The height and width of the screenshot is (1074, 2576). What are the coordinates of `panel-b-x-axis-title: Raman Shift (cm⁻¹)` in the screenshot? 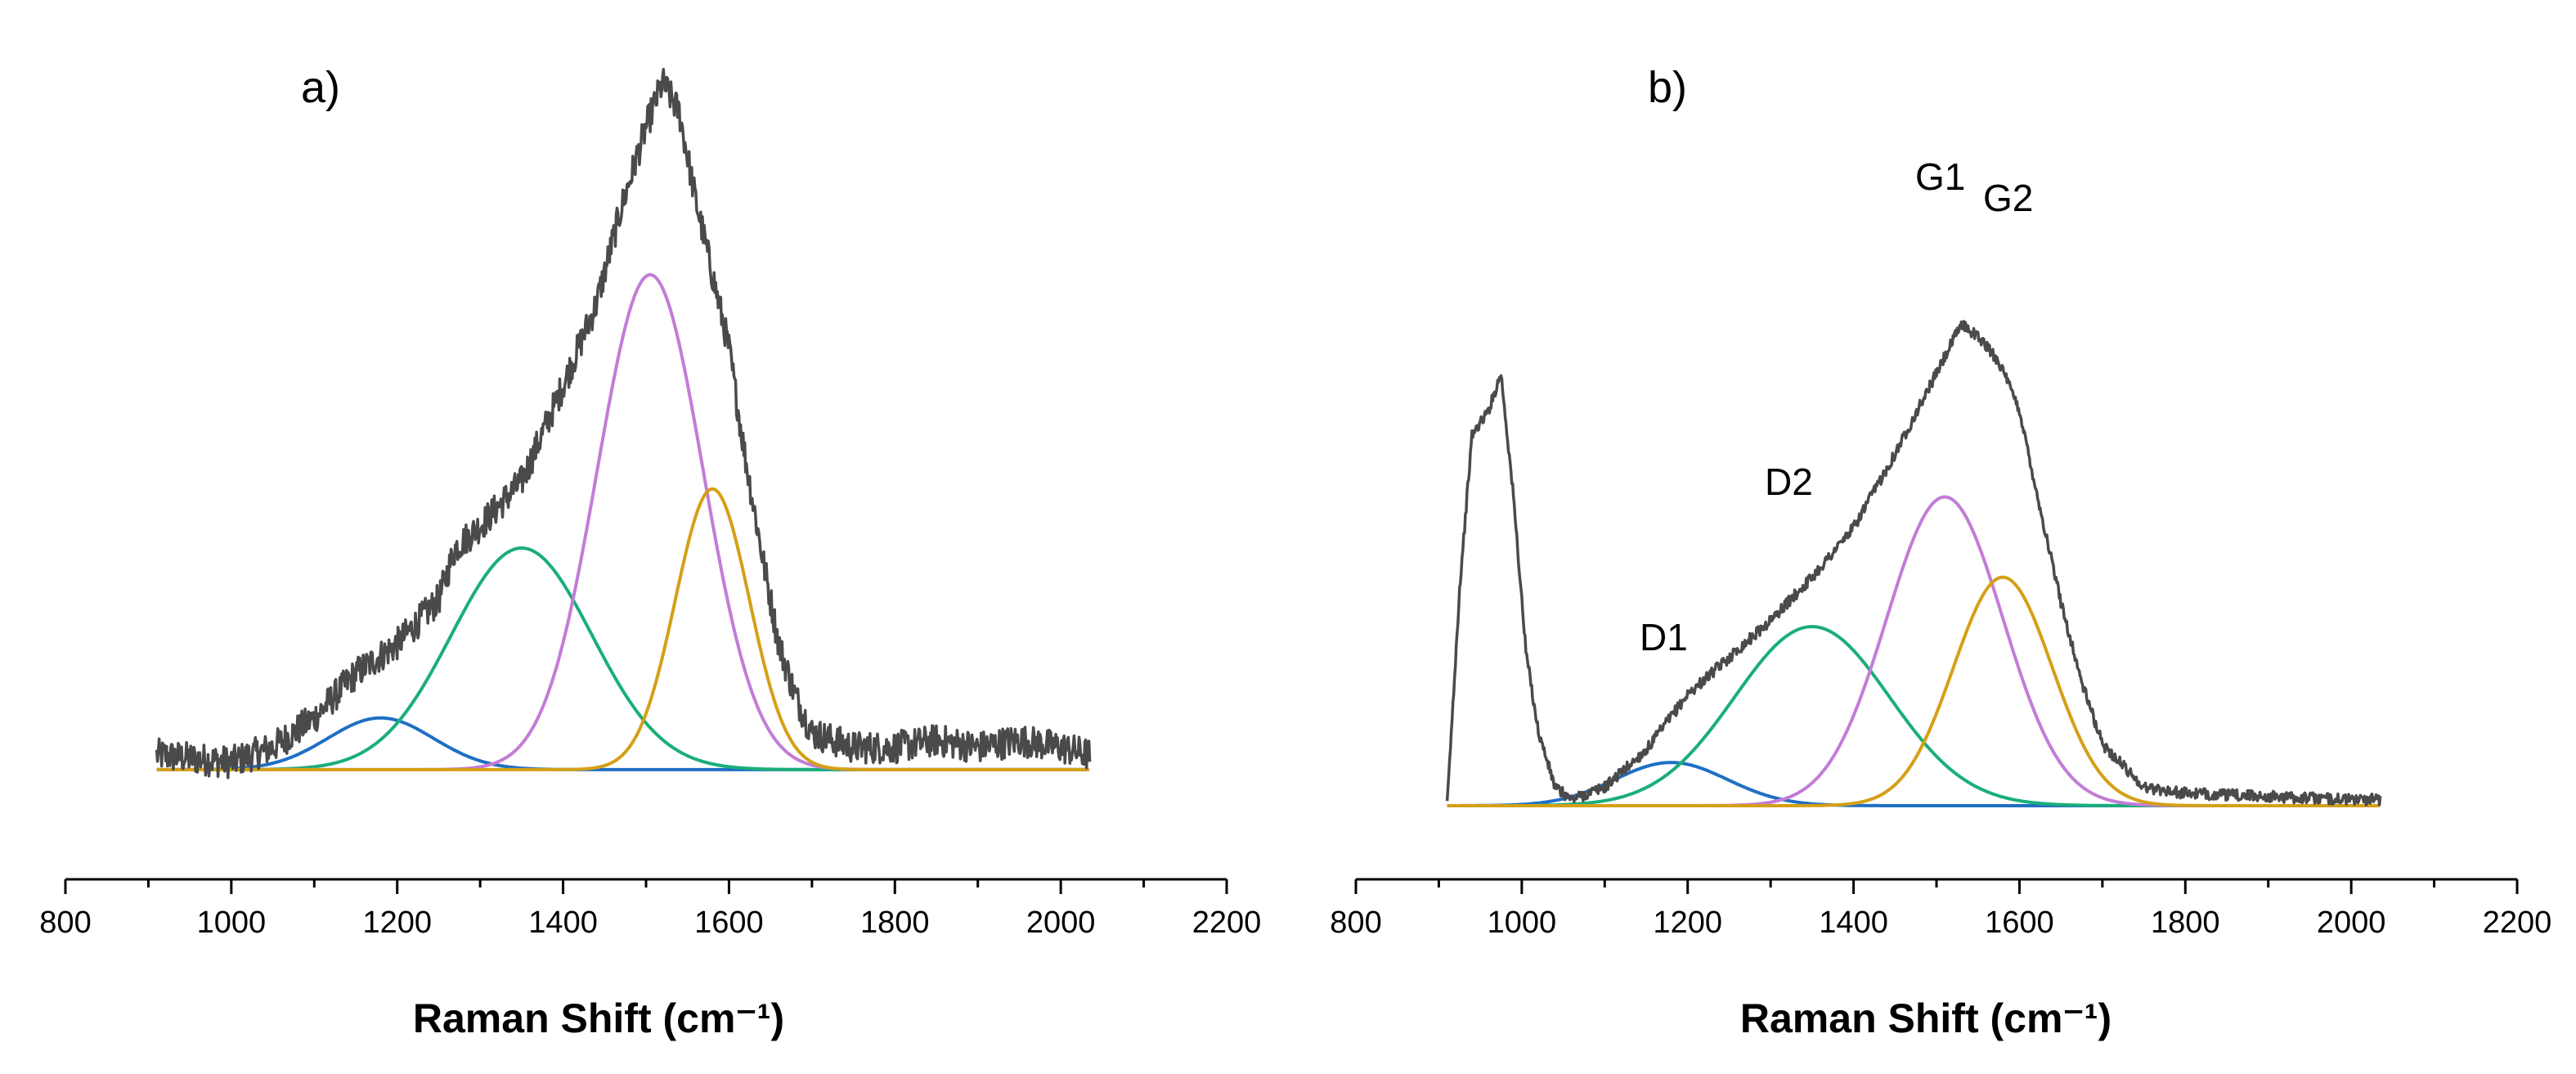 It's located at (1926, 1018).